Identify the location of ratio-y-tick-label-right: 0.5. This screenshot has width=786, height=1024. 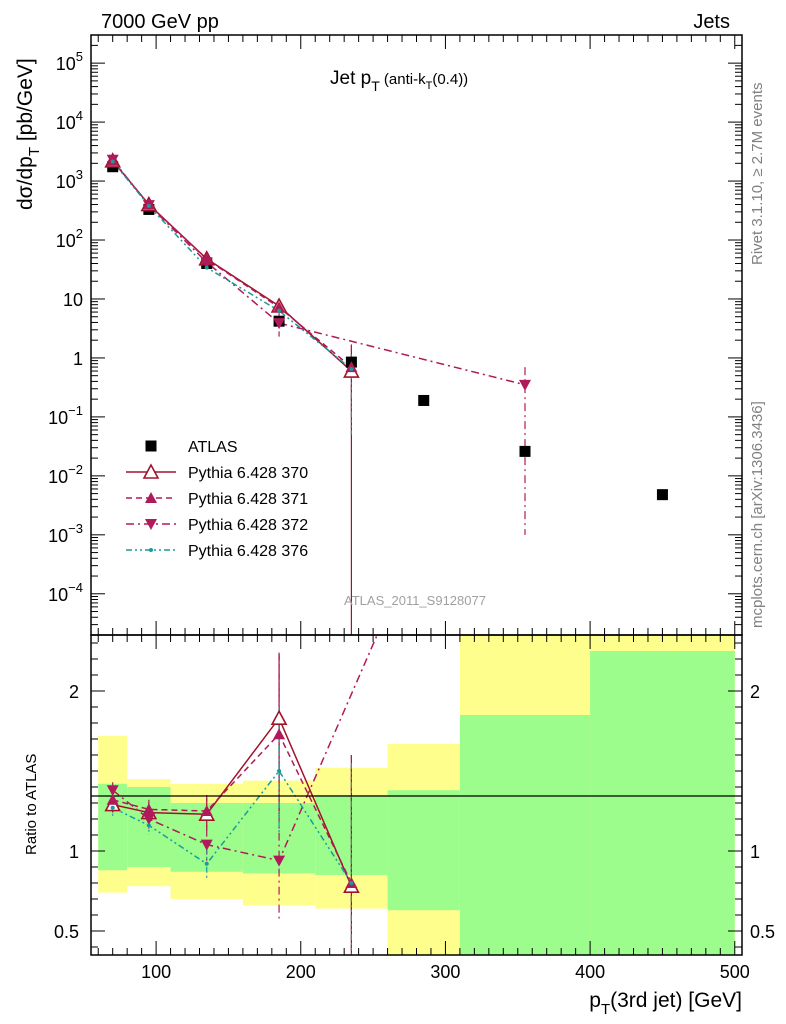
(762, 932).